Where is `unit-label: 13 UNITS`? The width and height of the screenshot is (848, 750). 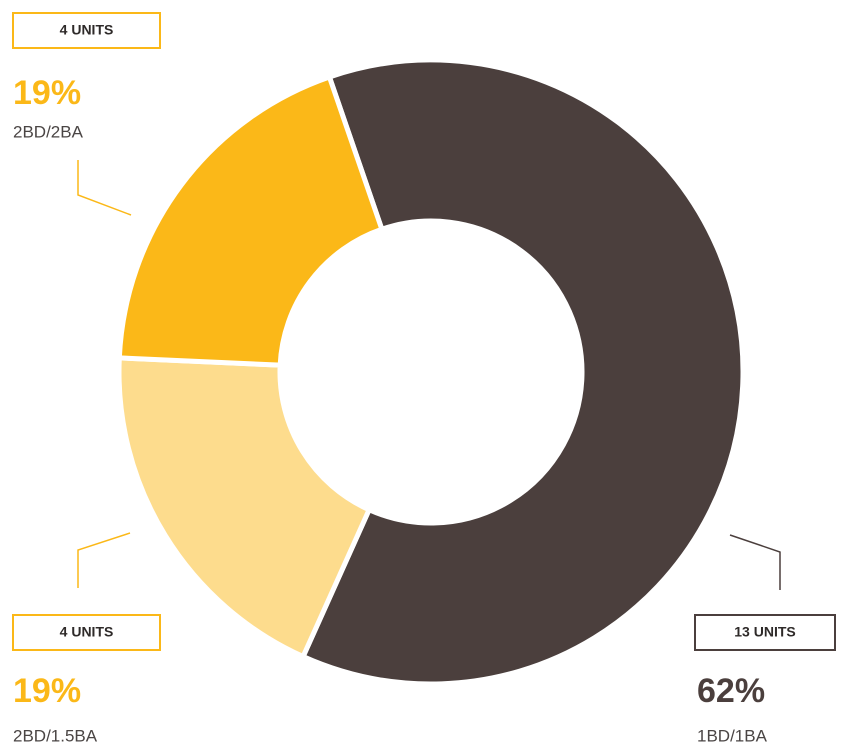 unit-label: 13 UNITS is located at coordinates (764, 632).